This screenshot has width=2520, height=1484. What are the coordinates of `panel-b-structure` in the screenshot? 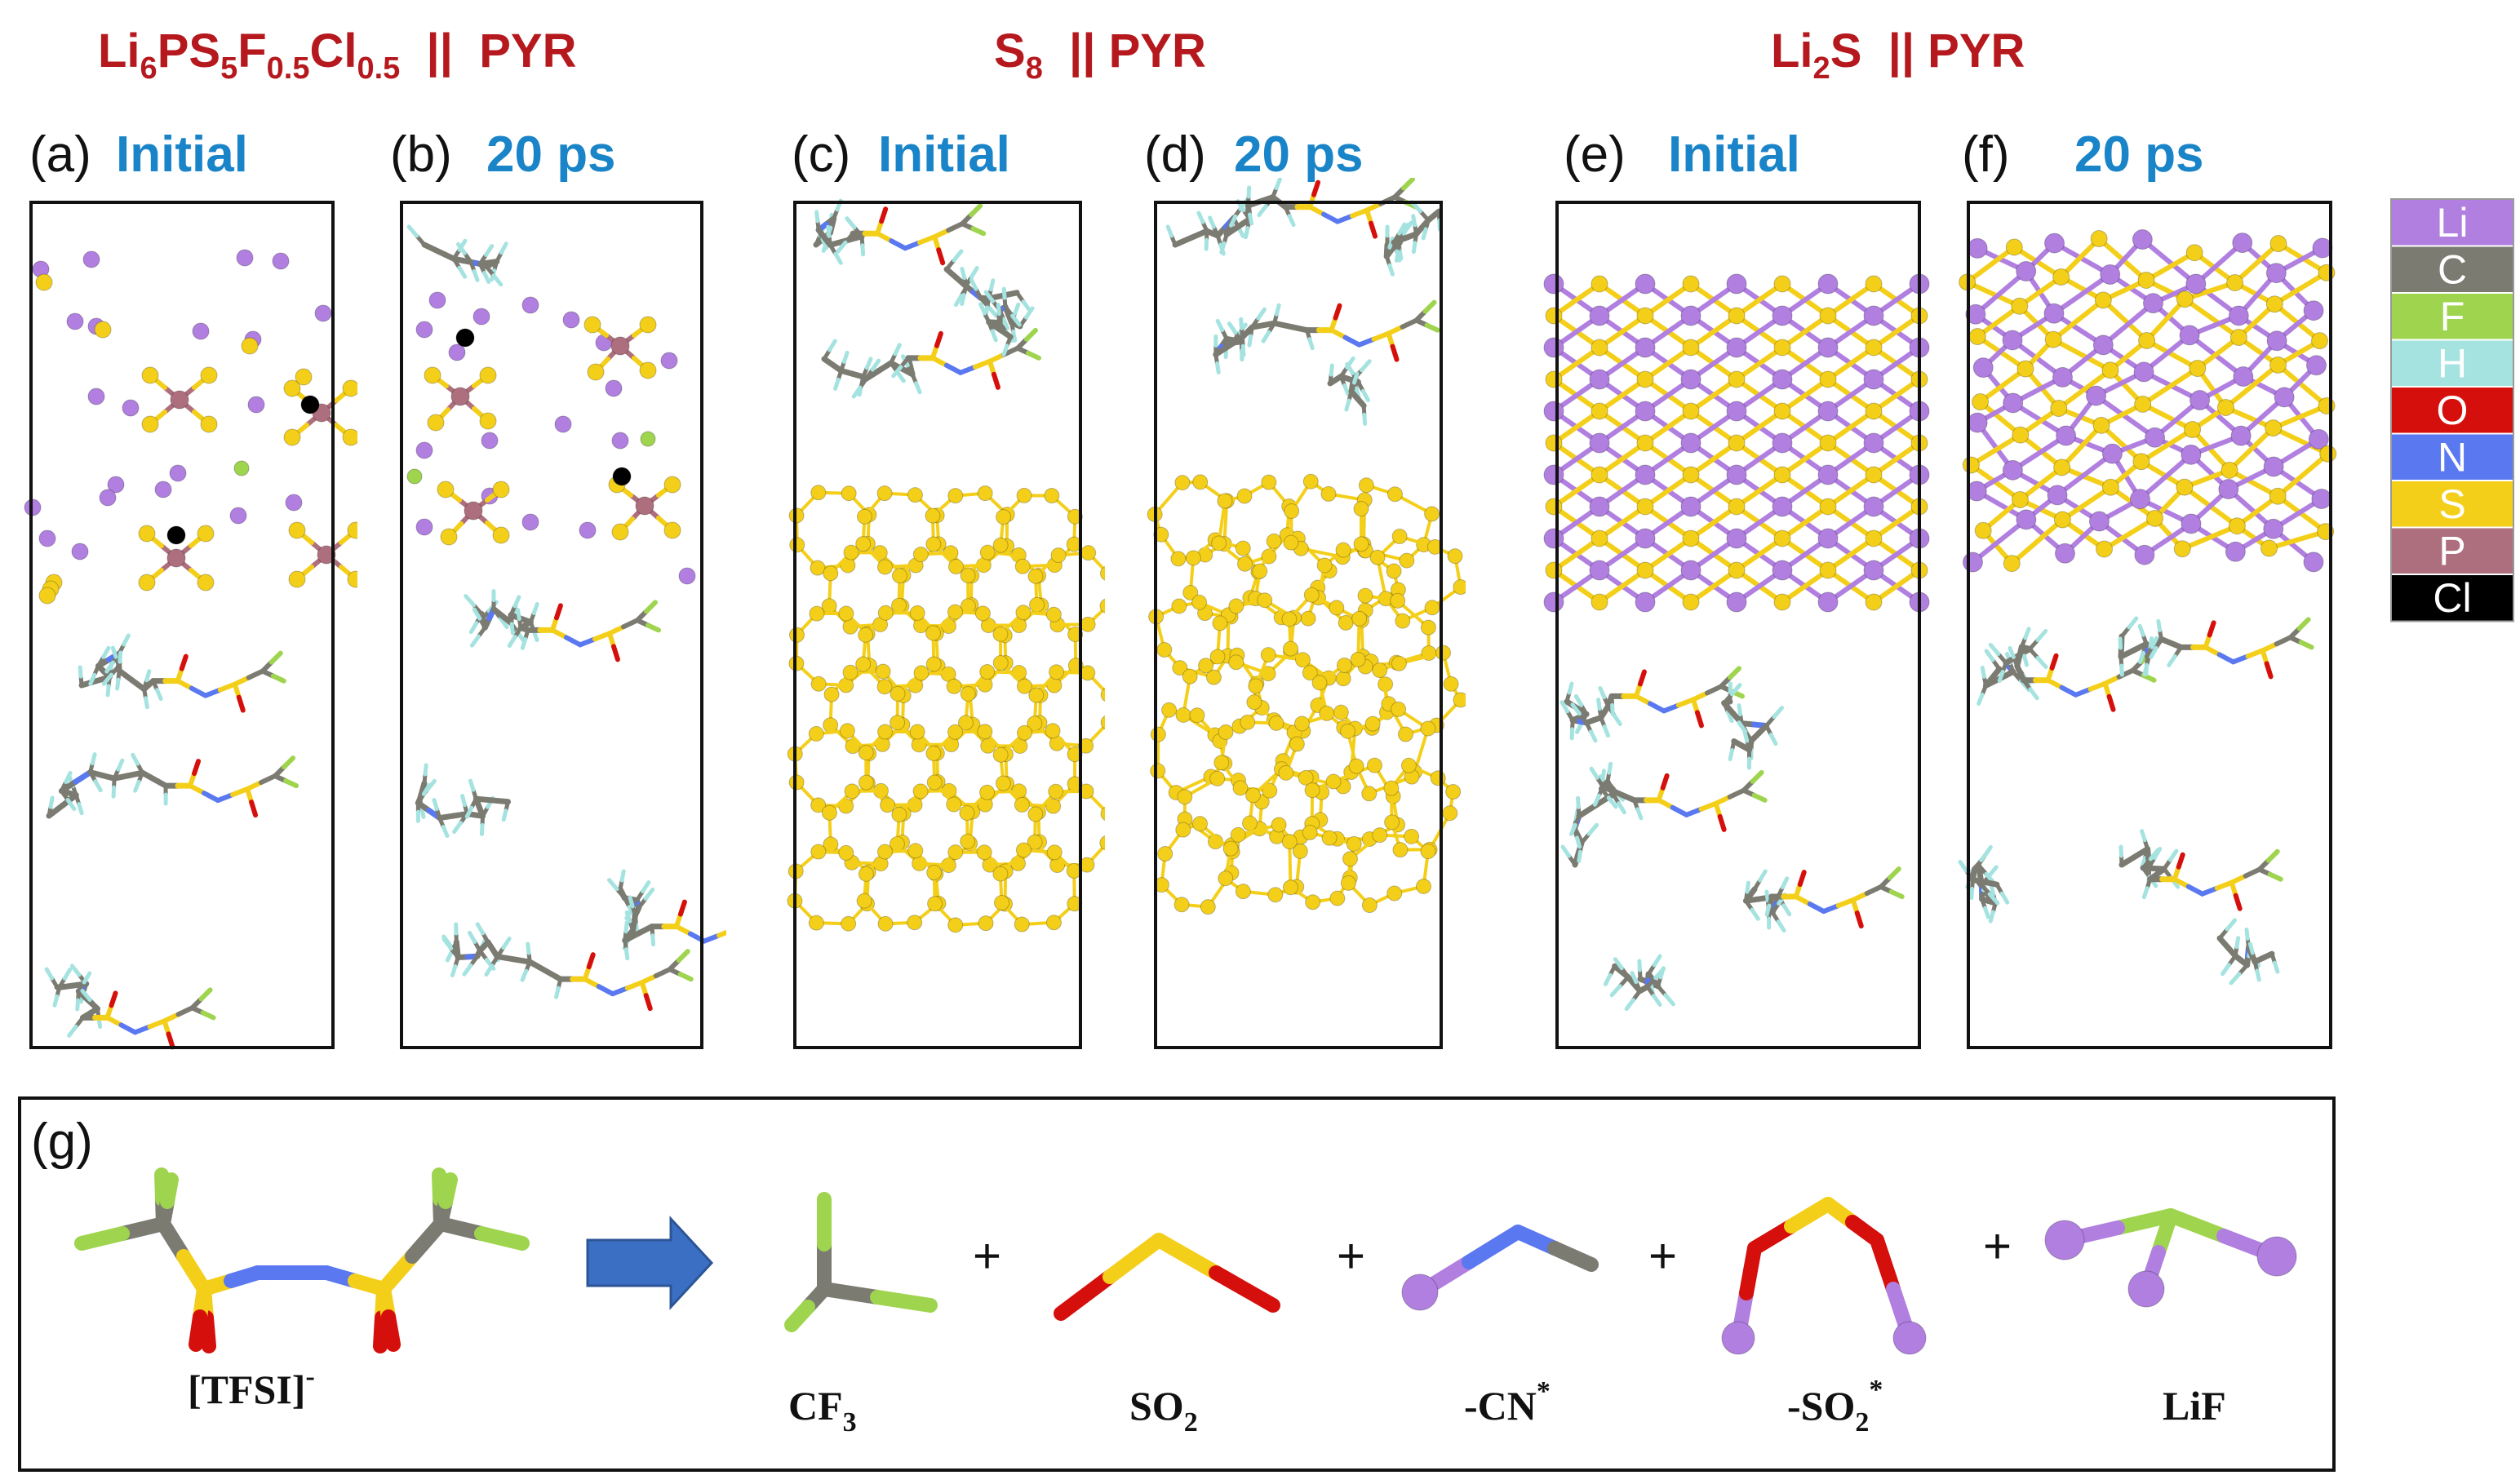 It's located at (589, 618).